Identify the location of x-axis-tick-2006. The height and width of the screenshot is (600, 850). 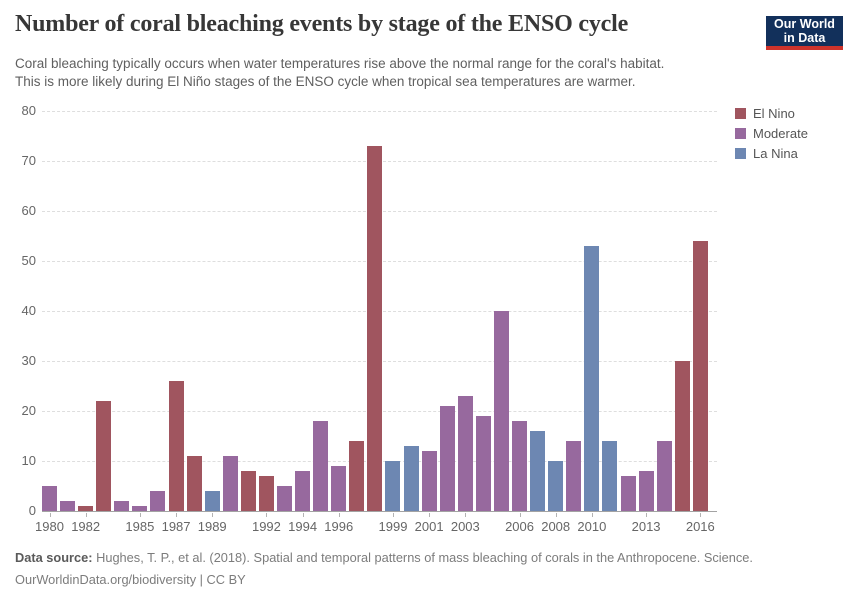
(520, 515).